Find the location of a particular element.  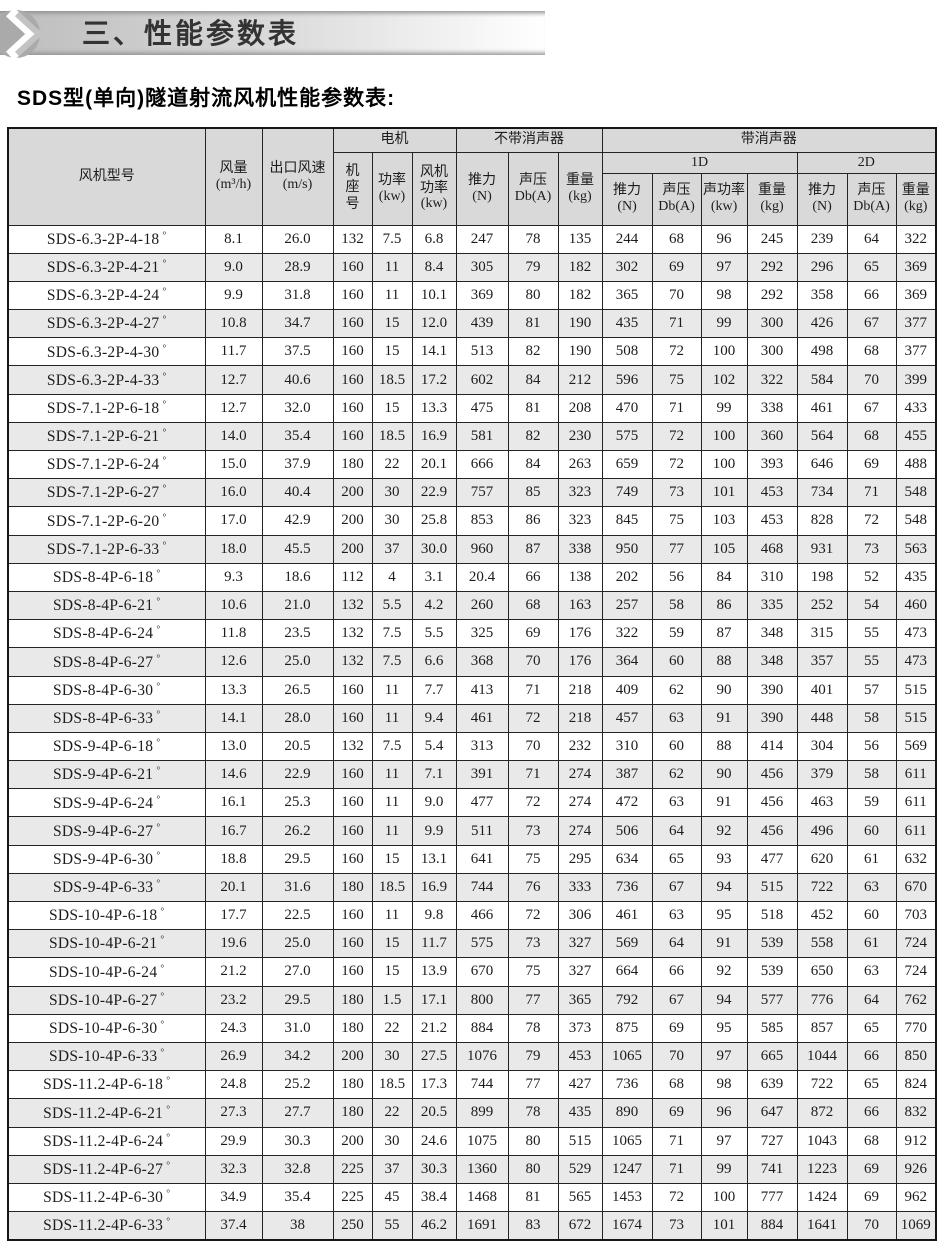

value-cell: 577 is located at coordinates (772, 1000).